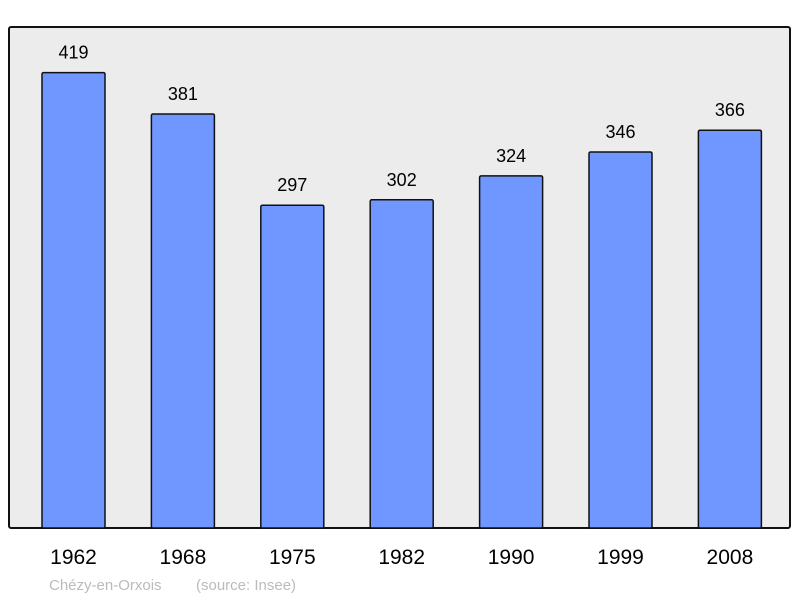  What do you see at coordinates (292, 557) in the screenshot?
I see `x-tick-label-1975: 1975` at bounding box center [292, 557].